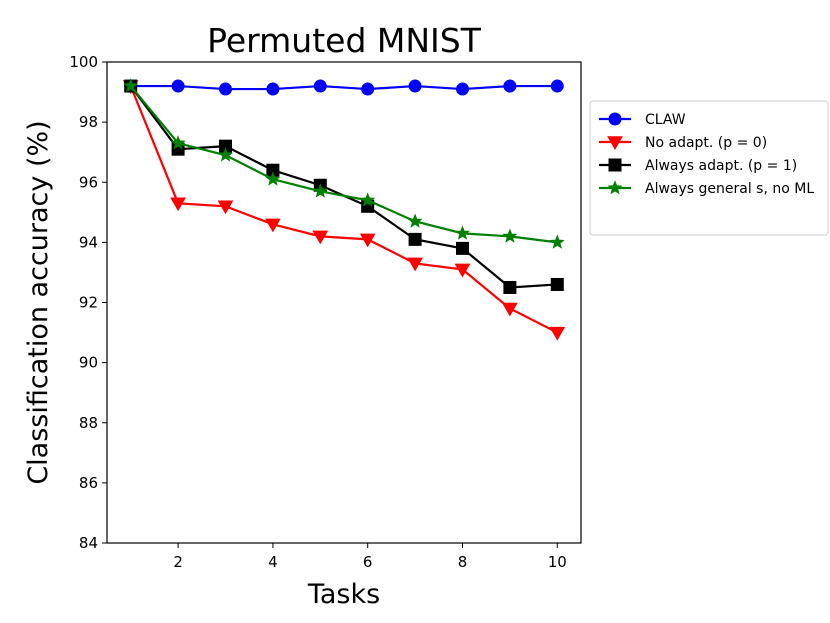 The image size is (830, 623). What do you see at coordinates (642, 120) in the screenshot?
I see `legend-item: CLAW` at bounding box center [642, 120].